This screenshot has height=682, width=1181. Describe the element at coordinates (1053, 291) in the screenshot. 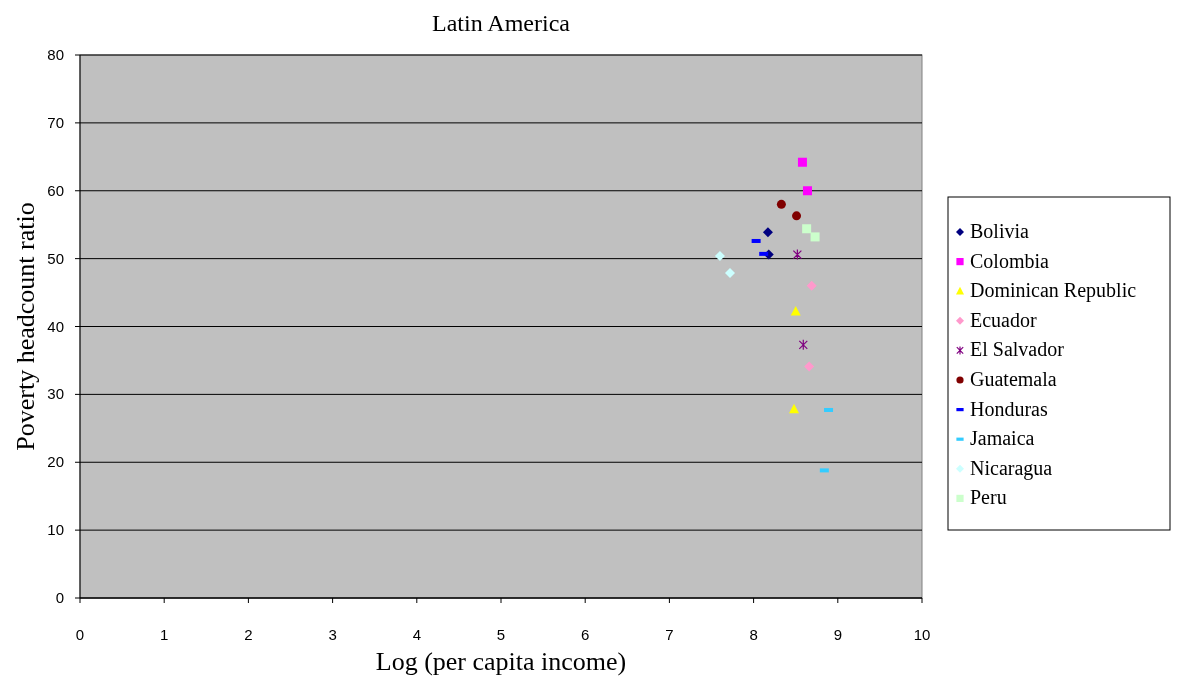

I see `legend-label: Dominican Republic` at that location.